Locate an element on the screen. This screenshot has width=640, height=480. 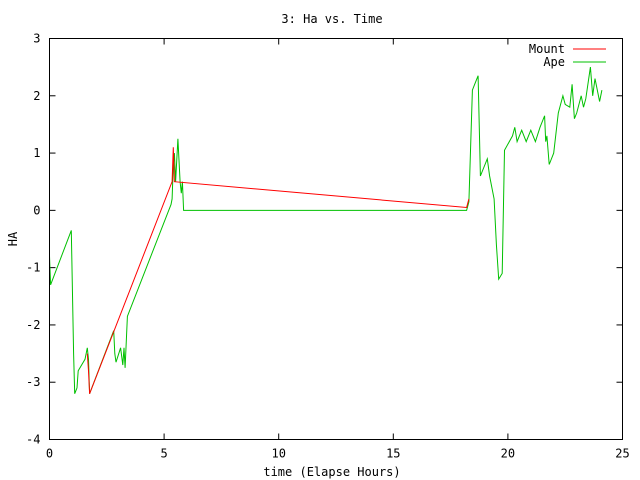
y-tick-label: -1 is located at coordinates (33, 268).